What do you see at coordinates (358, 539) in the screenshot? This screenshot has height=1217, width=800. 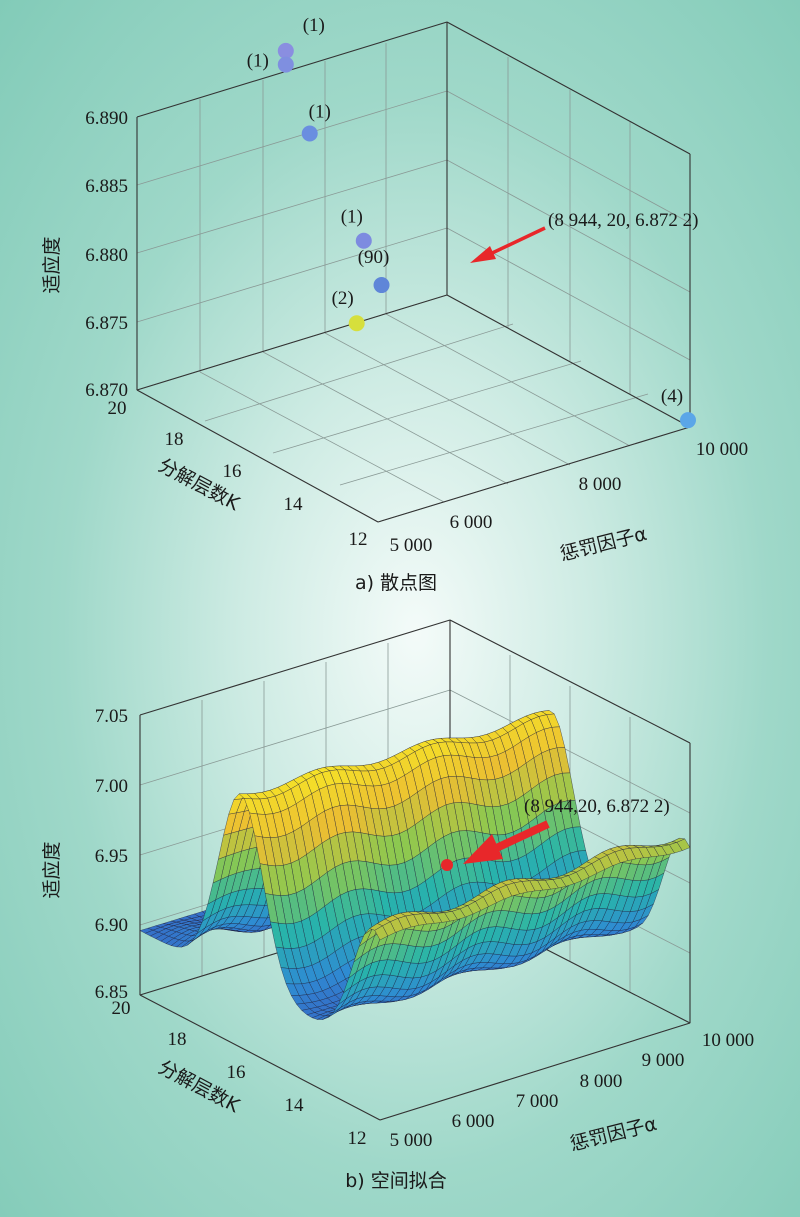 I see `scatter-k-tick: 12` at bounding box center [358, 539].